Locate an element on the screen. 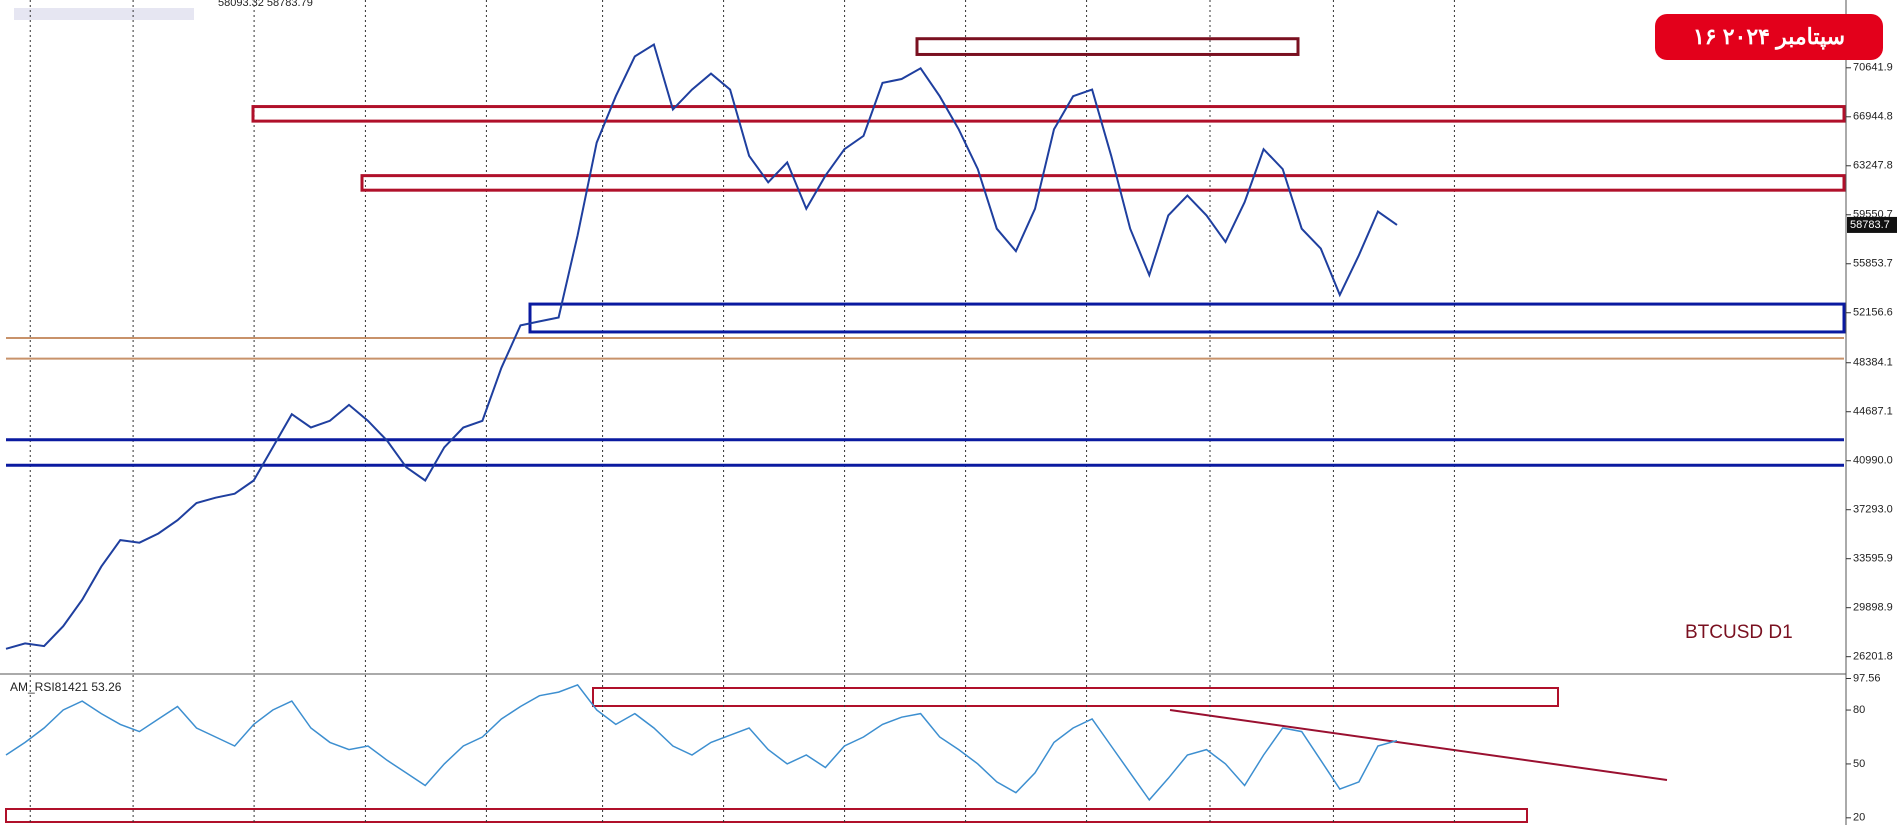 This screenshot has width=1897, height=825. date-badge-text: ۱۶ سپتامبر ۲۰۲۴ is located at coordinates (1769, 37).